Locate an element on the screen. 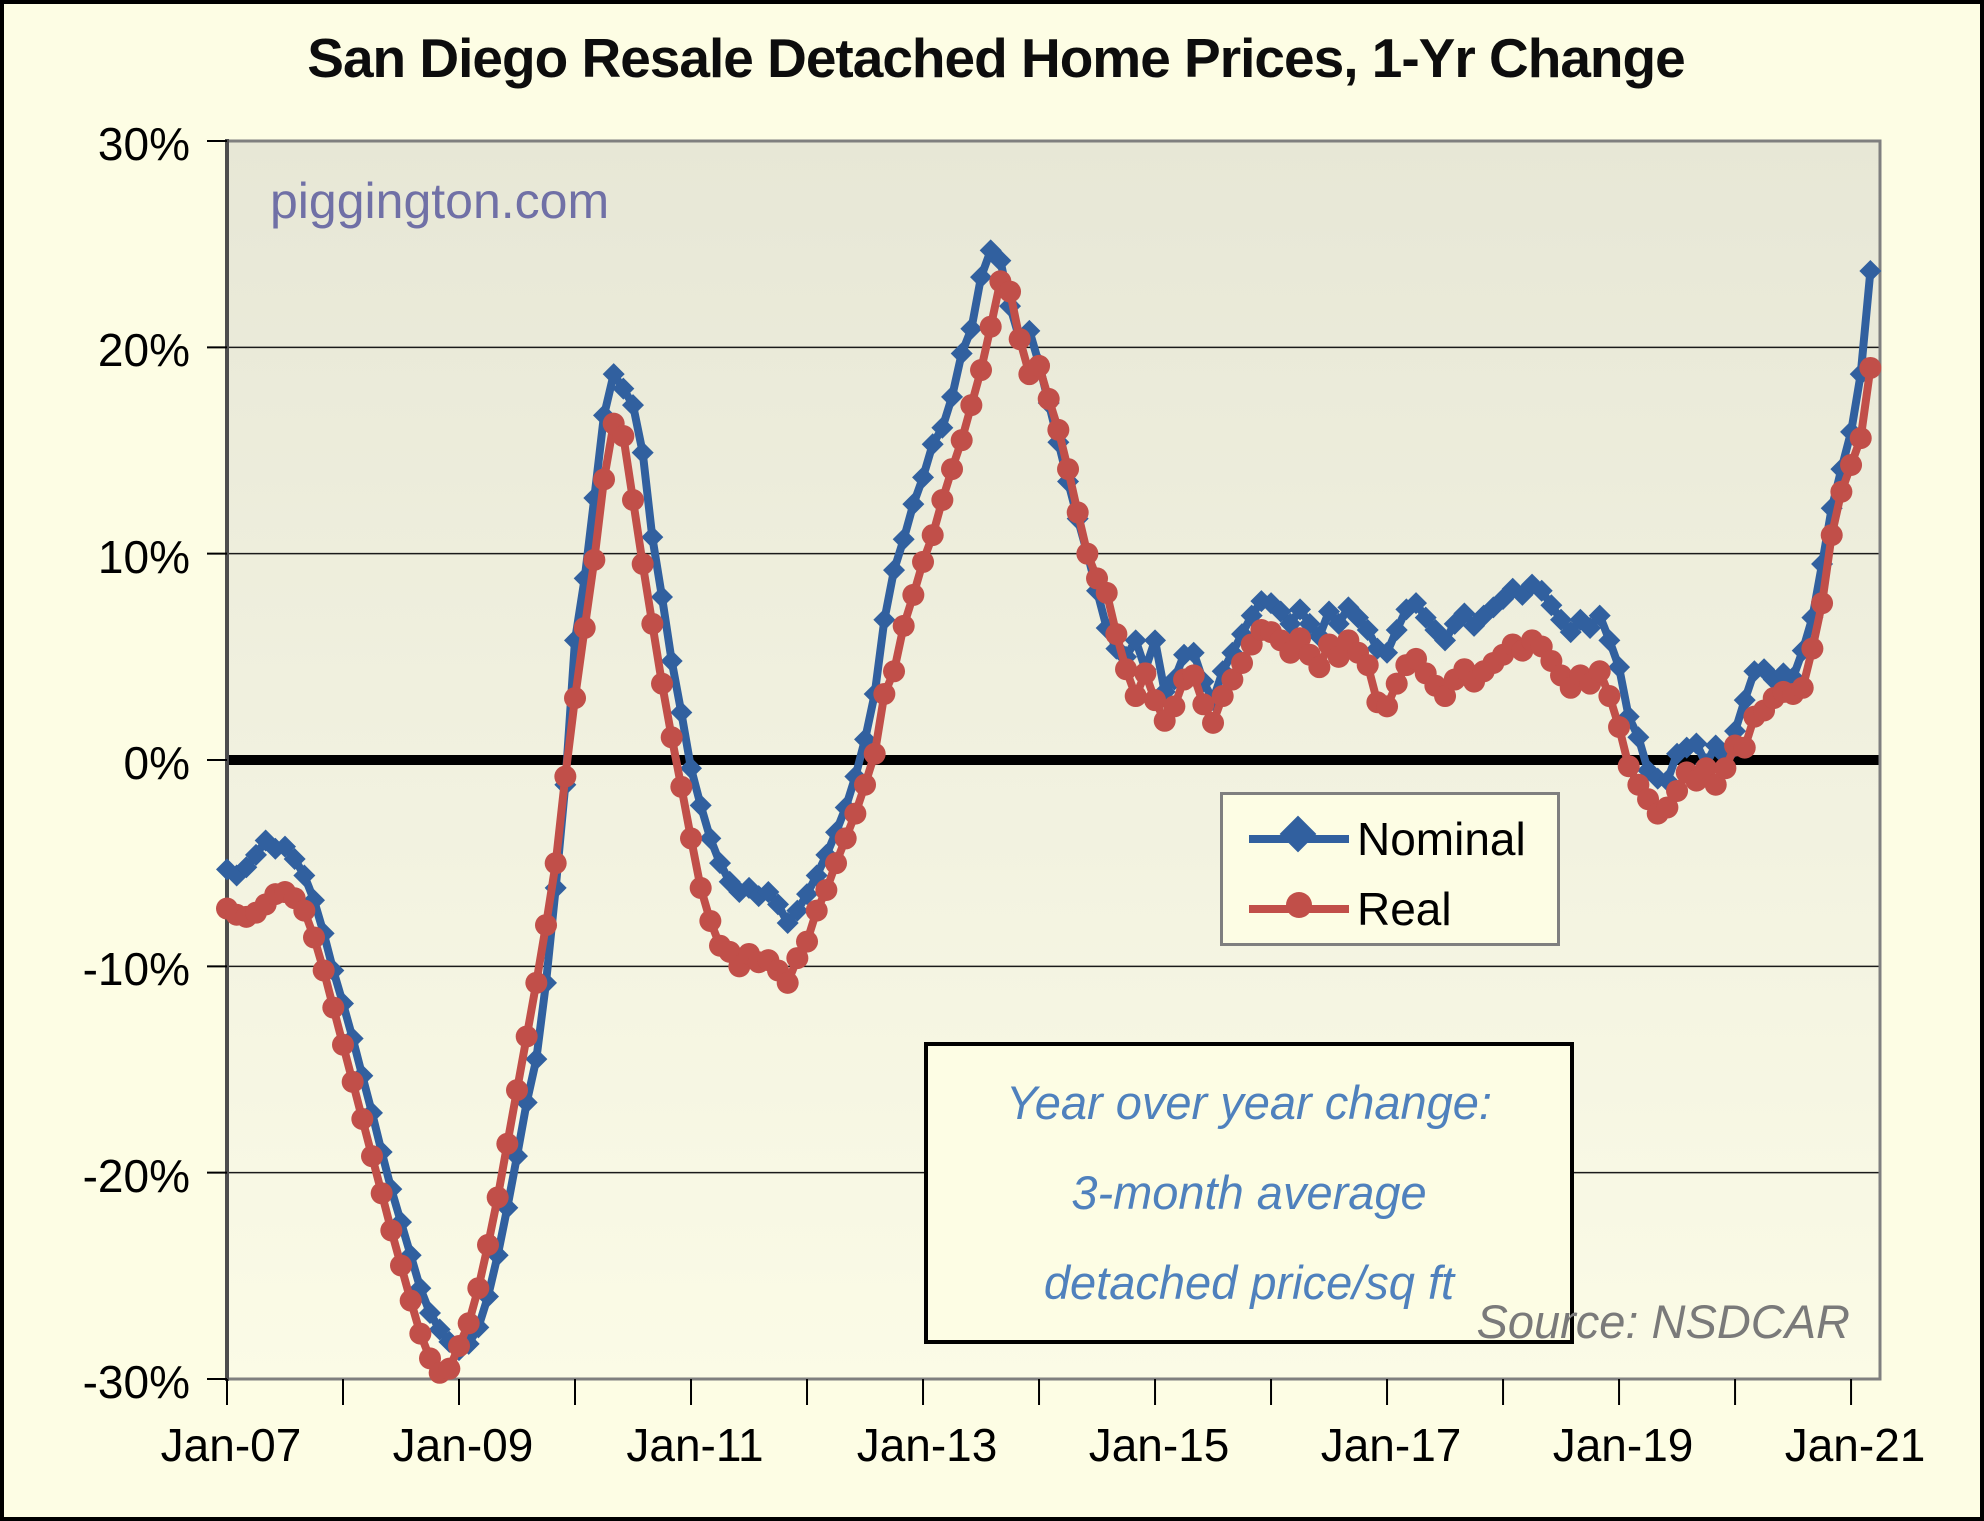 The width and height of the screenshot is (1984, 1521). x-axis-label: Jan-15 is located at coordinates (1159, 1445).